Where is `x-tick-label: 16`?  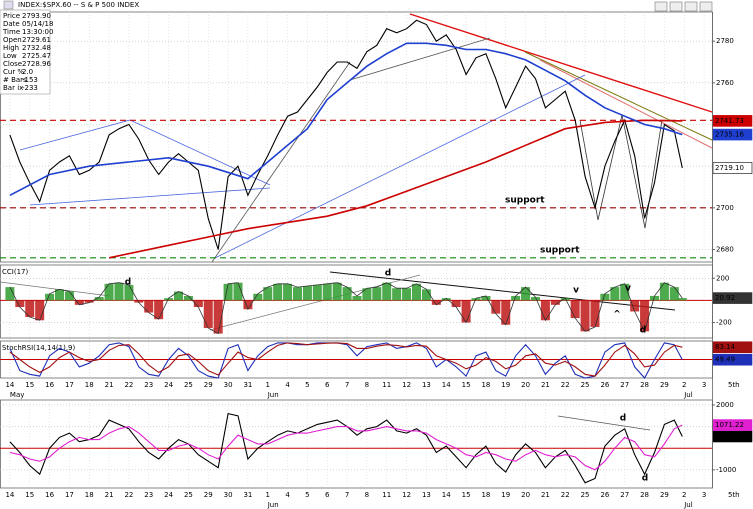 x-tick-label: 16 is located at coordinates (49, 495).